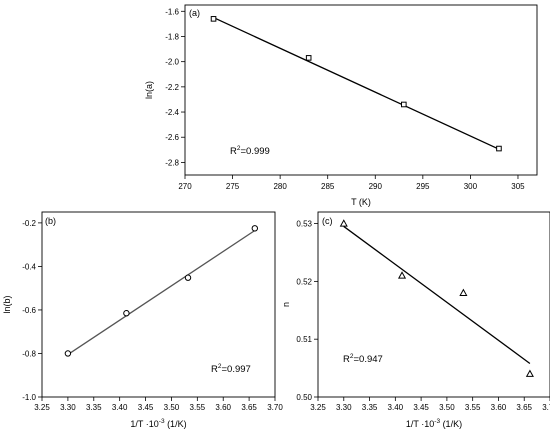  I want to click on y-tick-label: 0.50, so click(304, 397).